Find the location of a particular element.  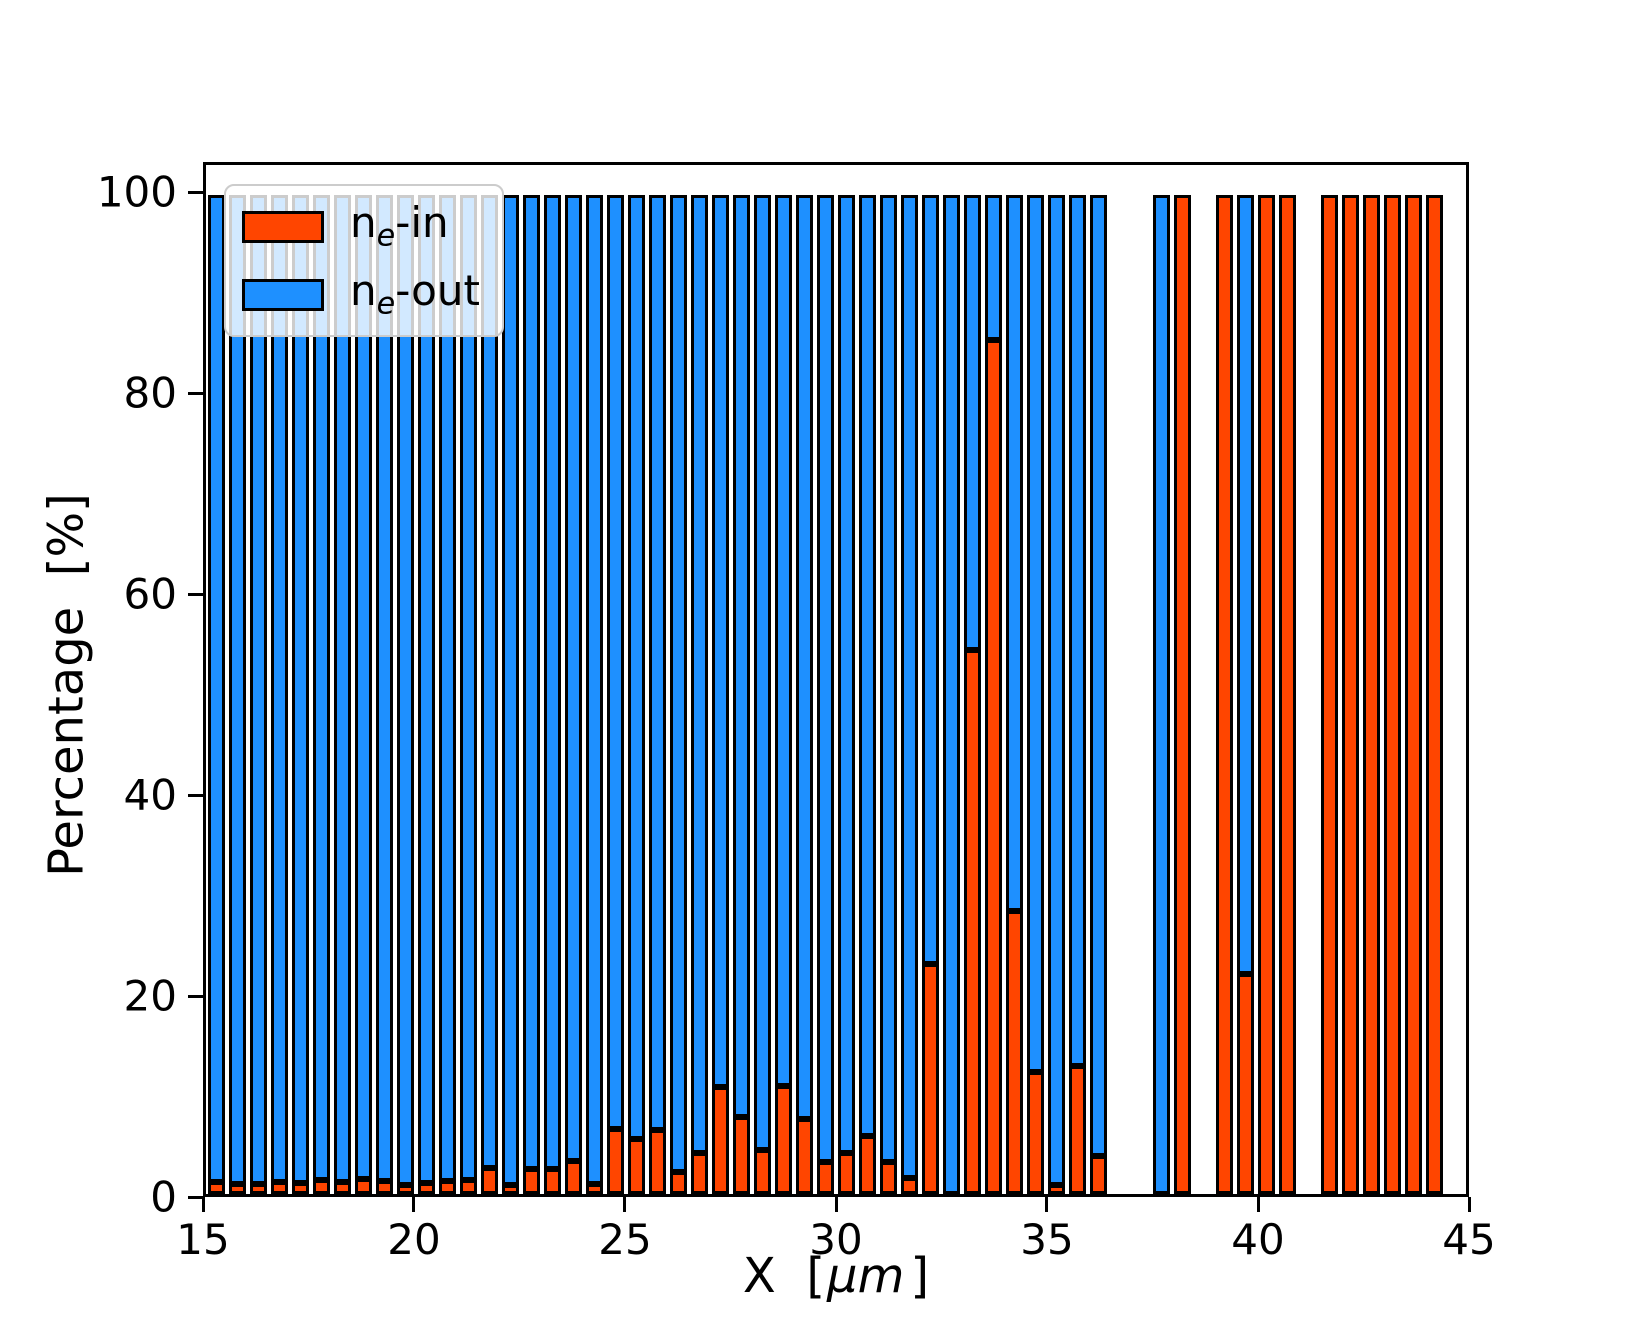

x-tick-label: 15 is located at coordinates (203, 1239).